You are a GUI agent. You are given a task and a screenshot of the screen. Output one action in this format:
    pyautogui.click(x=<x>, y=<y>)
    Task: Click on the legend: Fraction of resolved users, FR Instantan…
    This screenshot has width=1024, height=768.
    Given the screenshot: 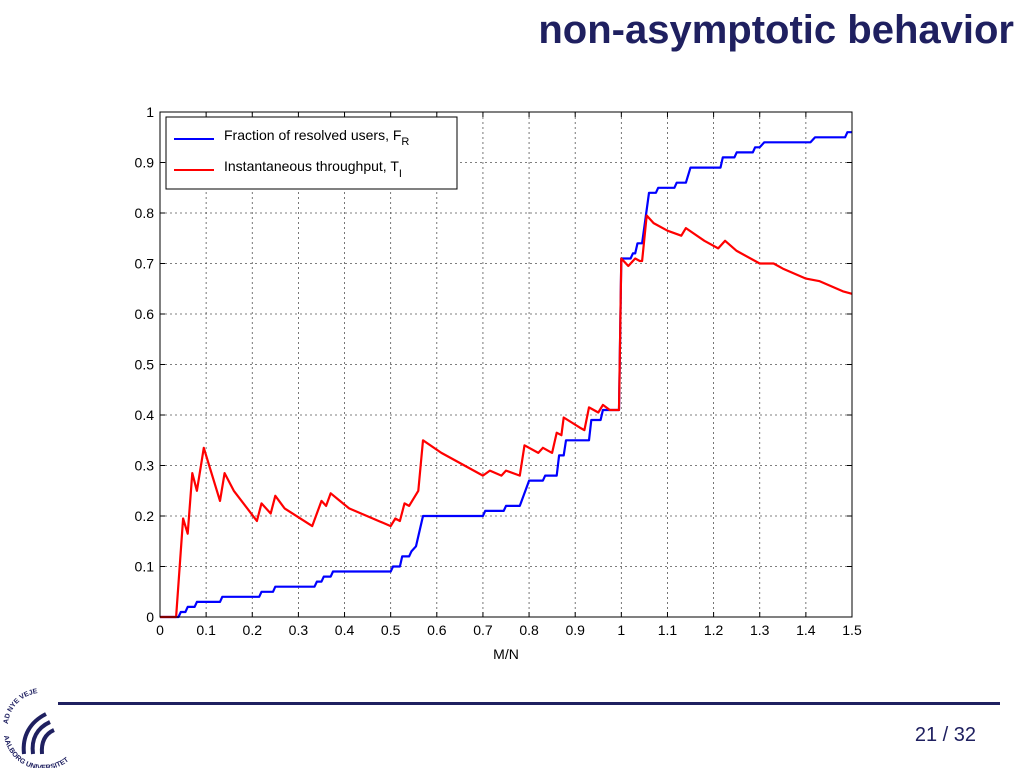 What is the action you would take?
    pyautogui.click(x=311, y=153)
    